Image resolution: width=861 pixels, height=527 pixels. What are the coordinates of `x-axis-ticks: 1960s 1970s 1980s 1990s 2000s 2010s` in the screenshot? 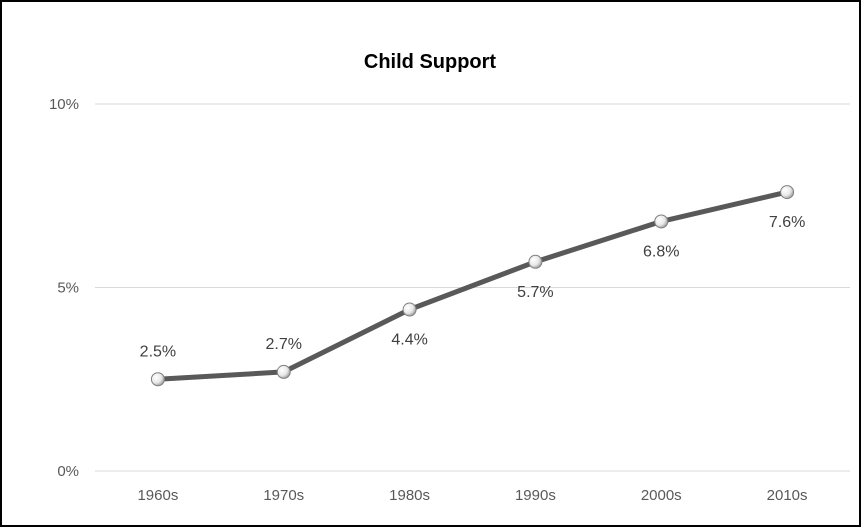 It's located at (472, 495).